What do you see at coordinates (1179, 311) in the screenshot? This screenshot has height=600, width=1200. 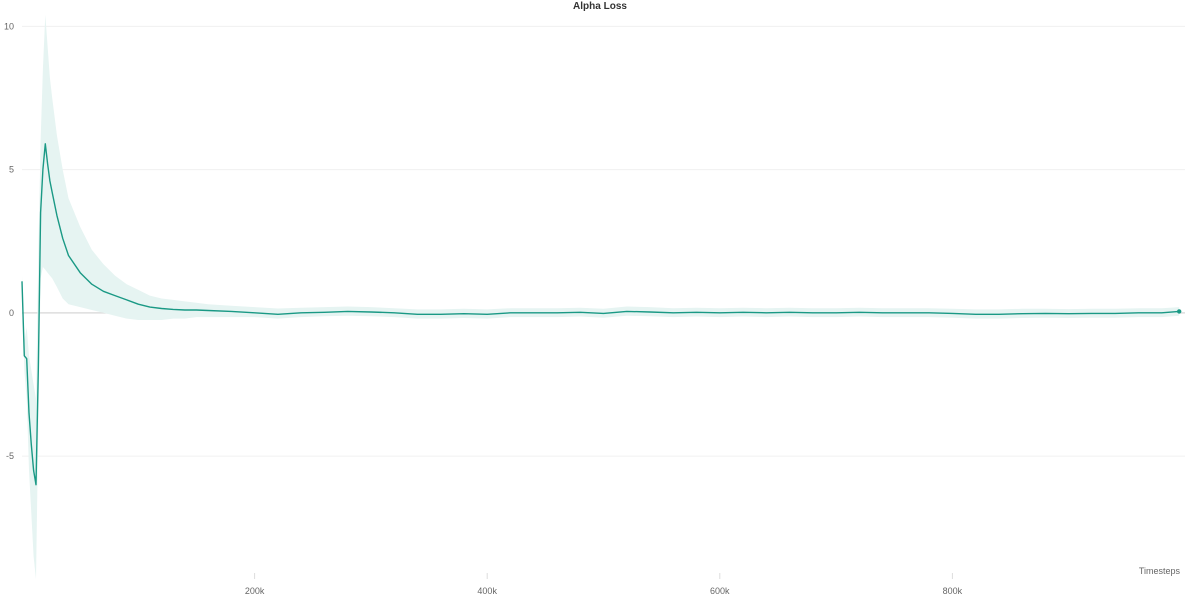 I see `series-end-point` at bounding box center [1179, 311].